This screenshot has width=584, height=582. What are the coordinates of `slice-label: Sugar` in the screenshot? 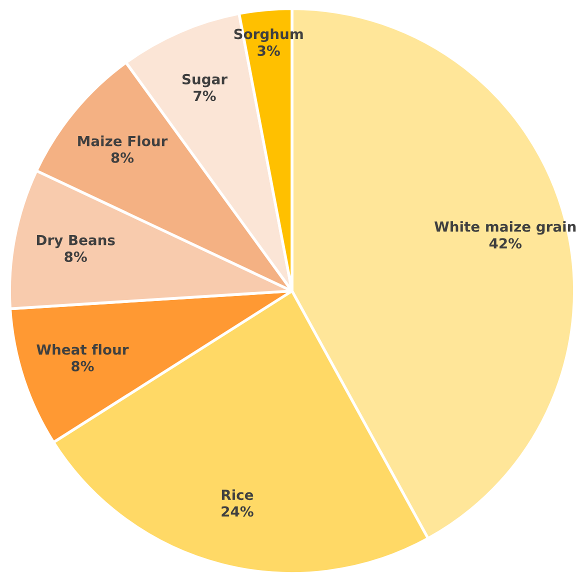 It's located at (205, 81).